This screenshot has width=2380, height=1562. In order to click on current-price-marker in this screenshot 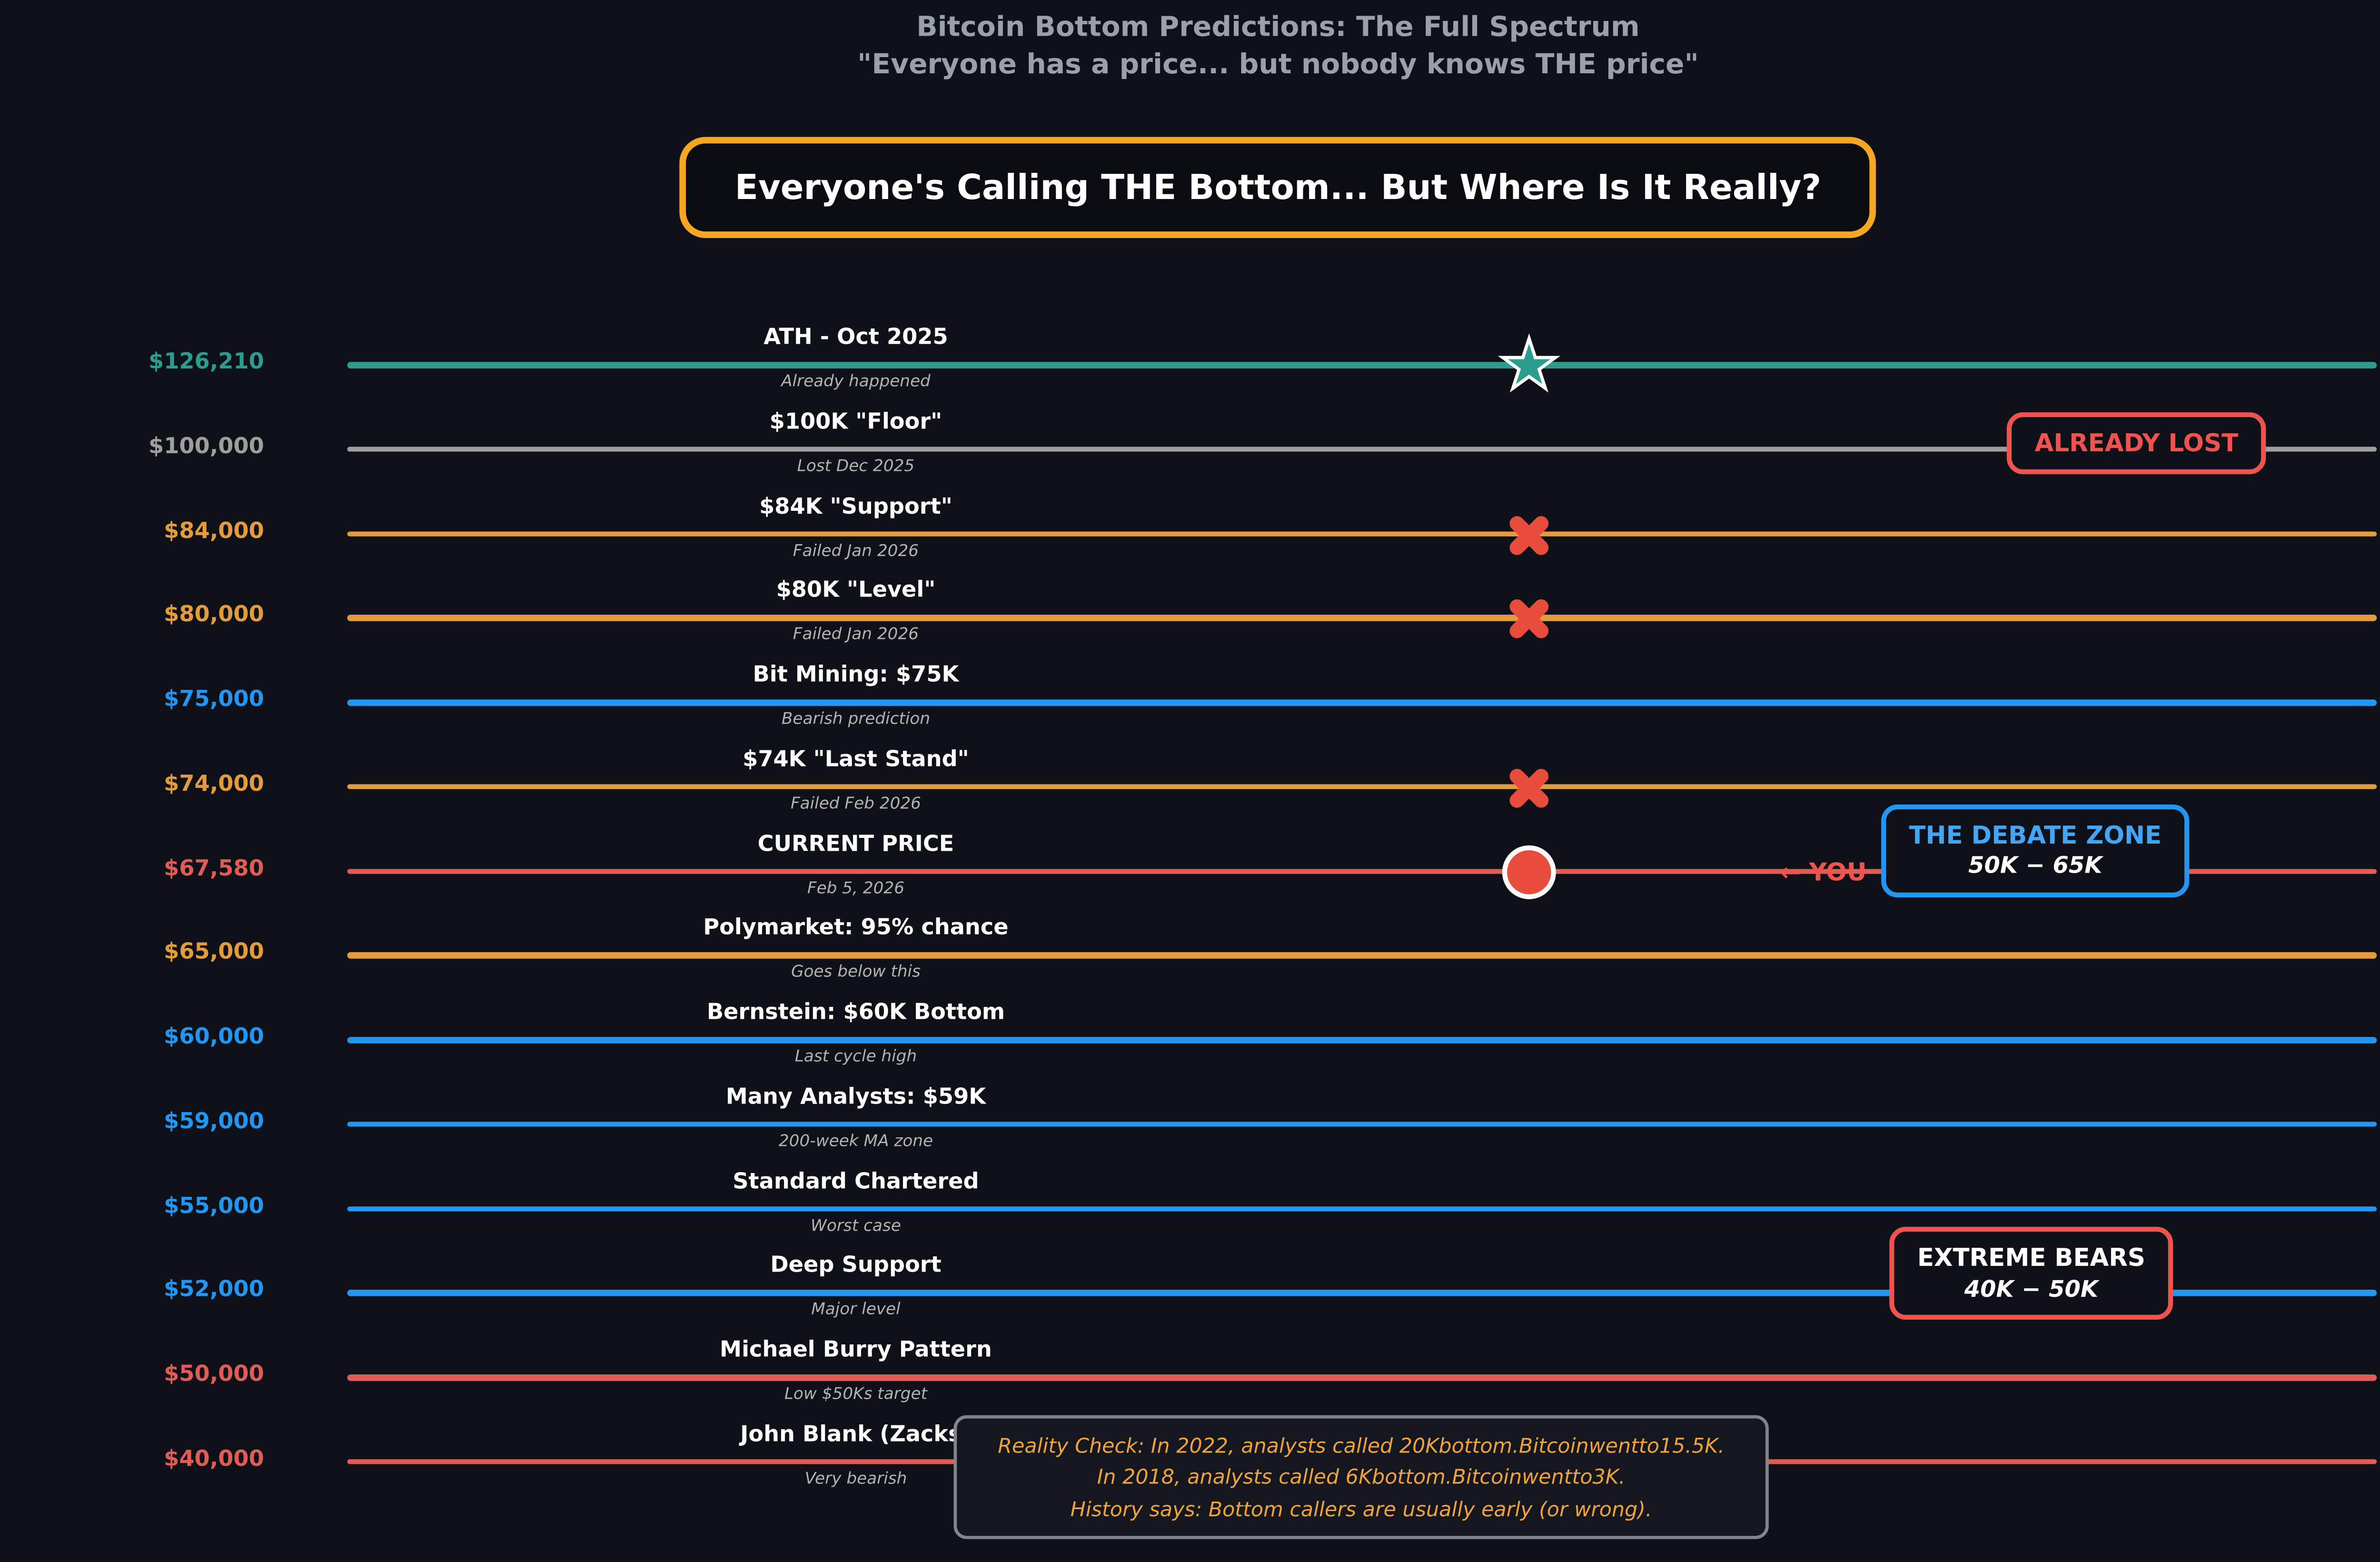, I will do `click(1529, 871)`.